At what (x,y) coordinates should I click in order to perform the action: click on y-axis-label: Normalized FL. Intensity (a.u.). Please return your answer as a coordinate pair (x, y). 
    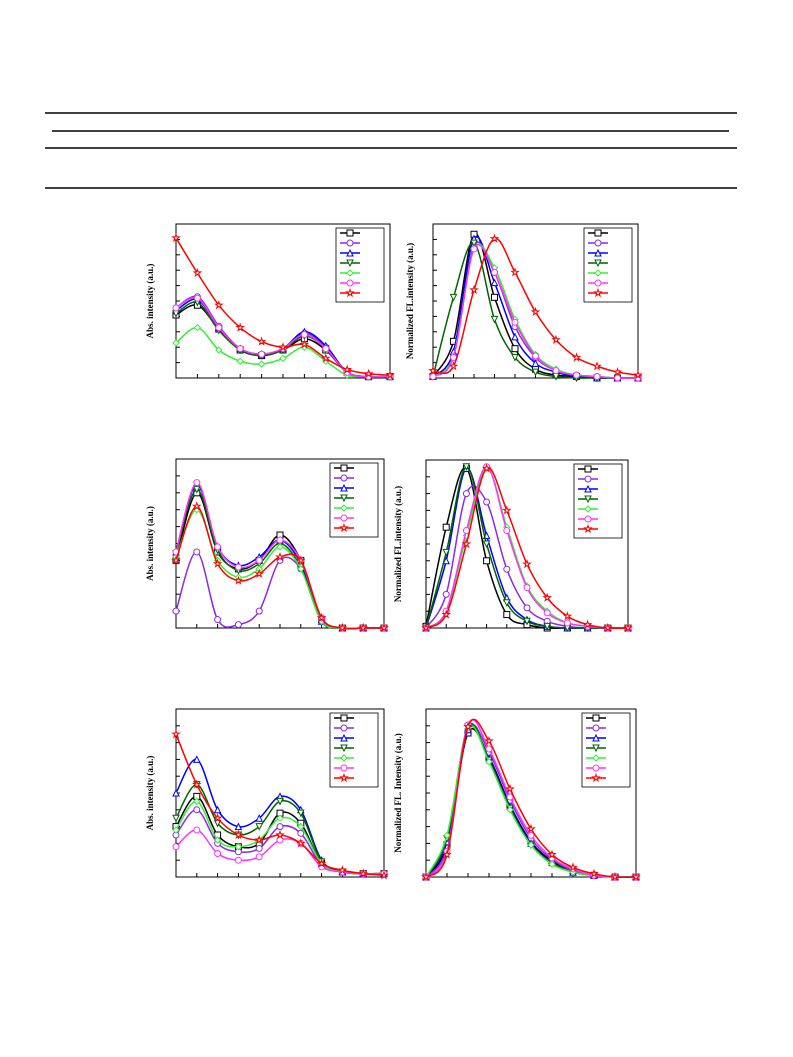
    Looking at the image, I should click on (398, 793).